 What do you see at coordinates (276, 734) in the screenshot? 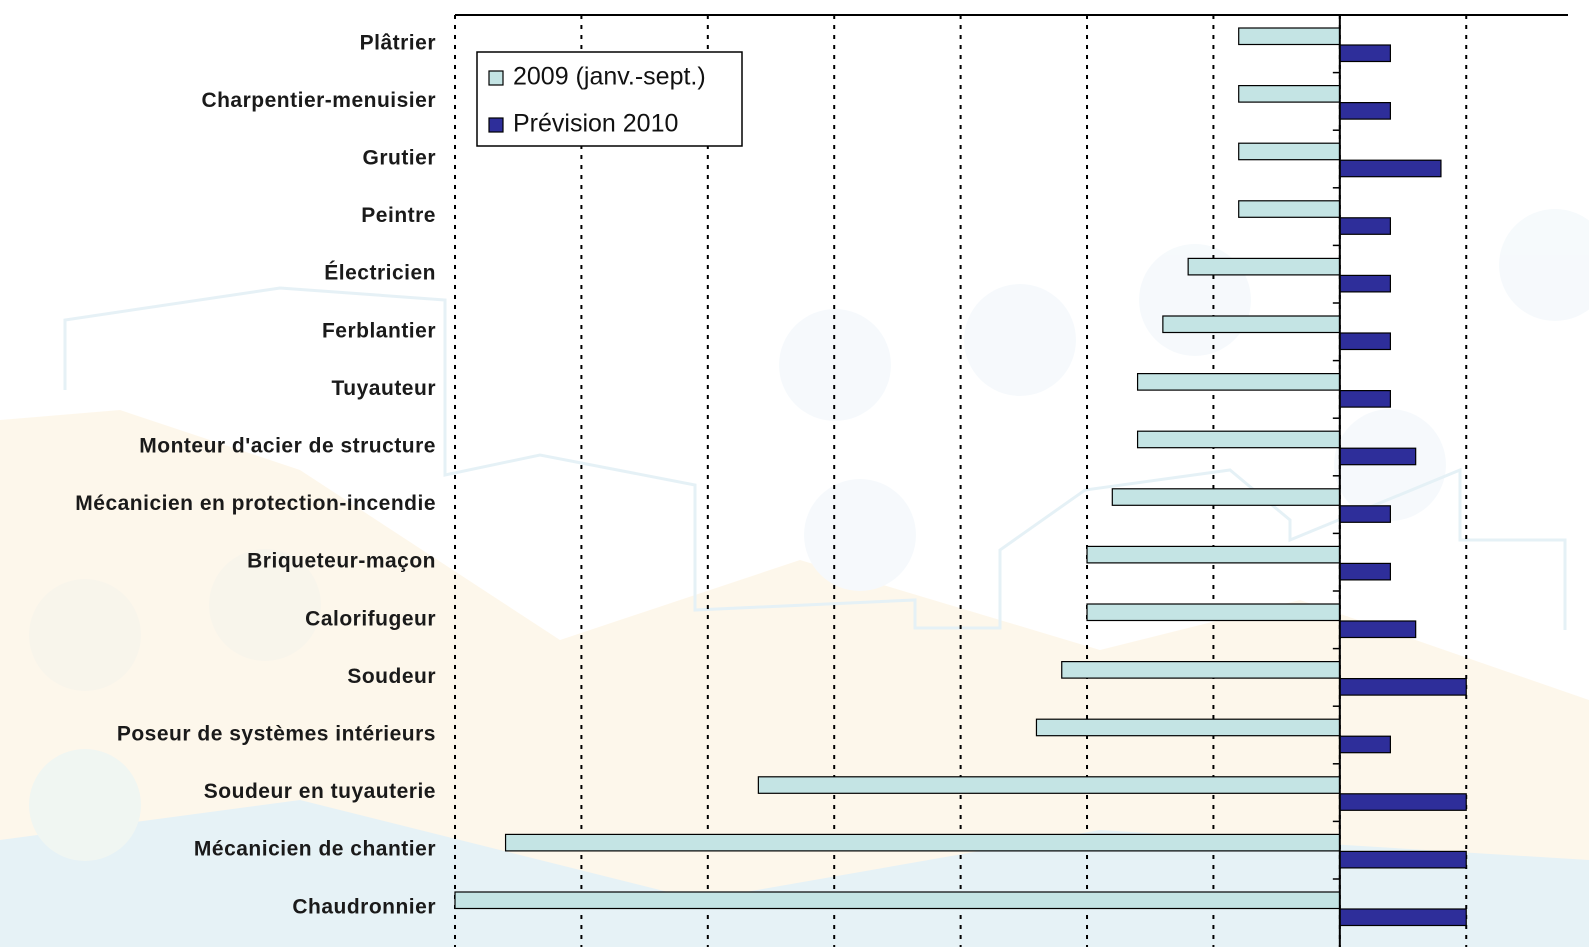
I see `category-label: Poseur de systèmes intérieurs` at bounding box center [276, 734].